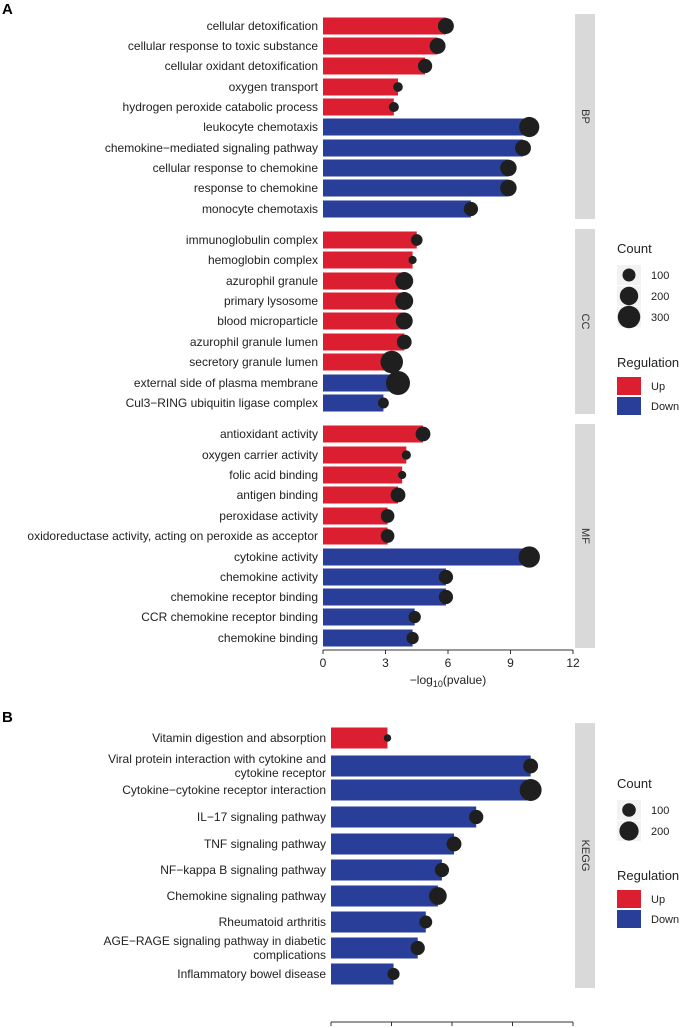  Describe the element at coordinates (273, 475) in the screenshot. I see `term-label: folic acid binding` at that location.